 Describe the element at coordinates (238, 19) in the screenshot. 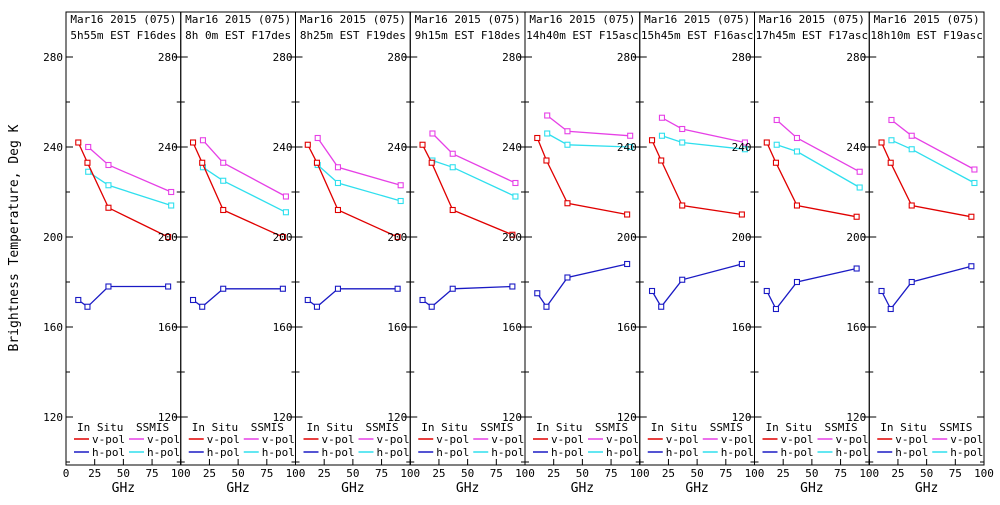

I see `panel-title-date: Mar16 2015 (075)` at that location.